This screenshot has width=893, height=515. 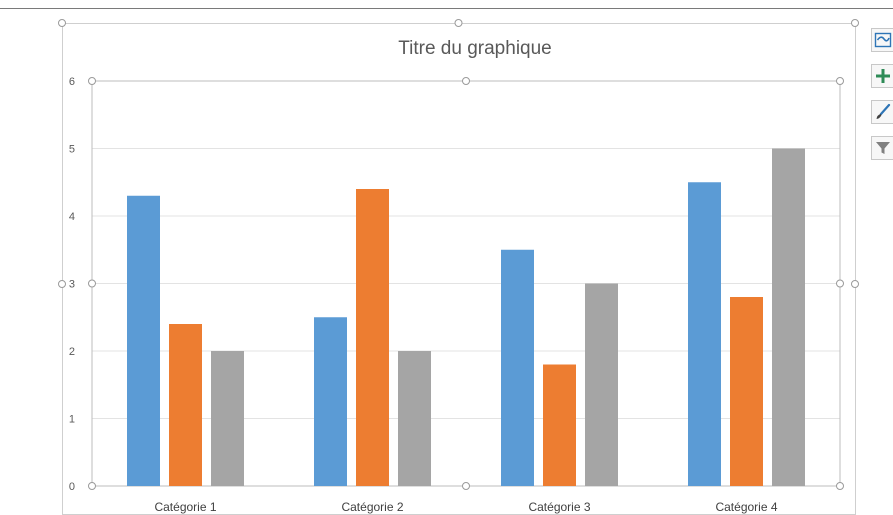 I want to click on y-tick-label: 4, so click(x=72, y=217).